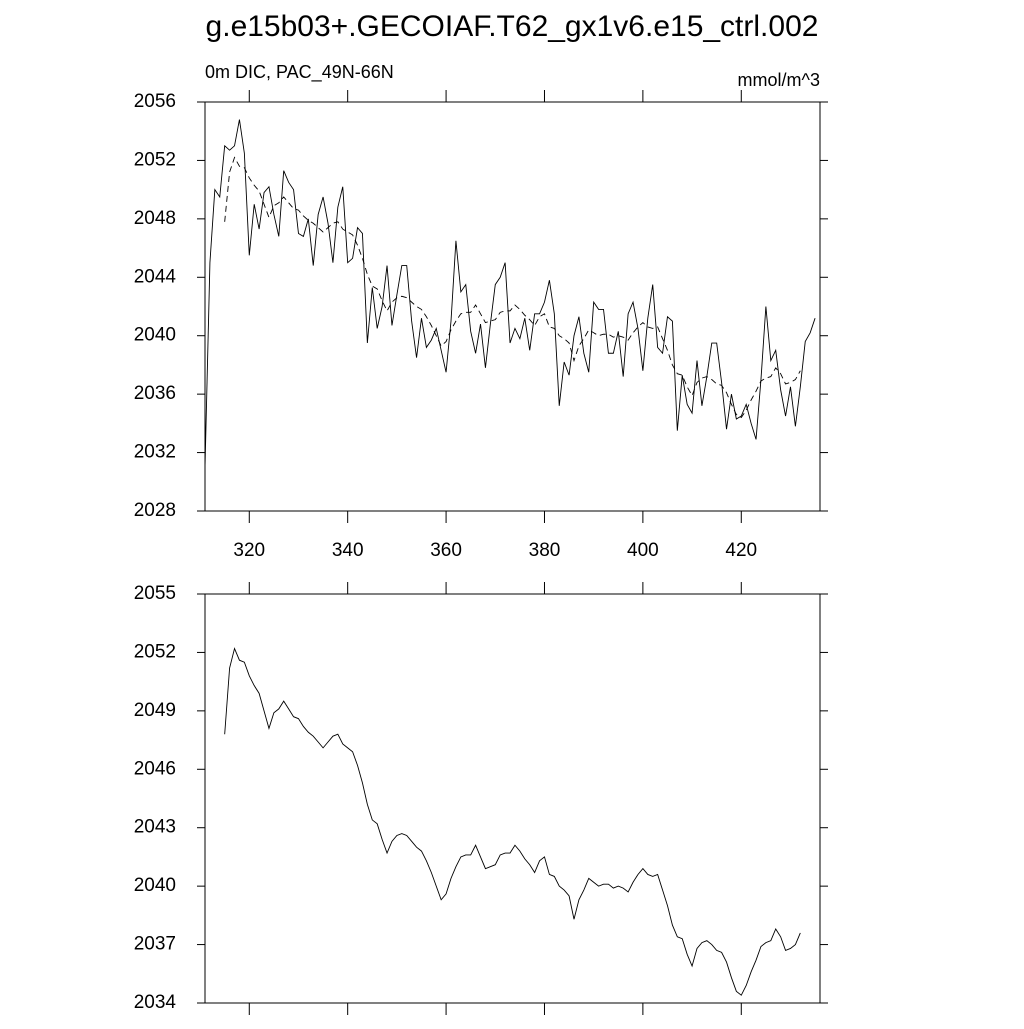 The height and width of the screenshot is (1029, 1024). What do you see at coordinates (512, 26) in the screenshot?
I see `figure-title: g.e15b03+.GECOIAF.T62_gx1v6.e15_ctrl.002` at bounding box center [512, 26].